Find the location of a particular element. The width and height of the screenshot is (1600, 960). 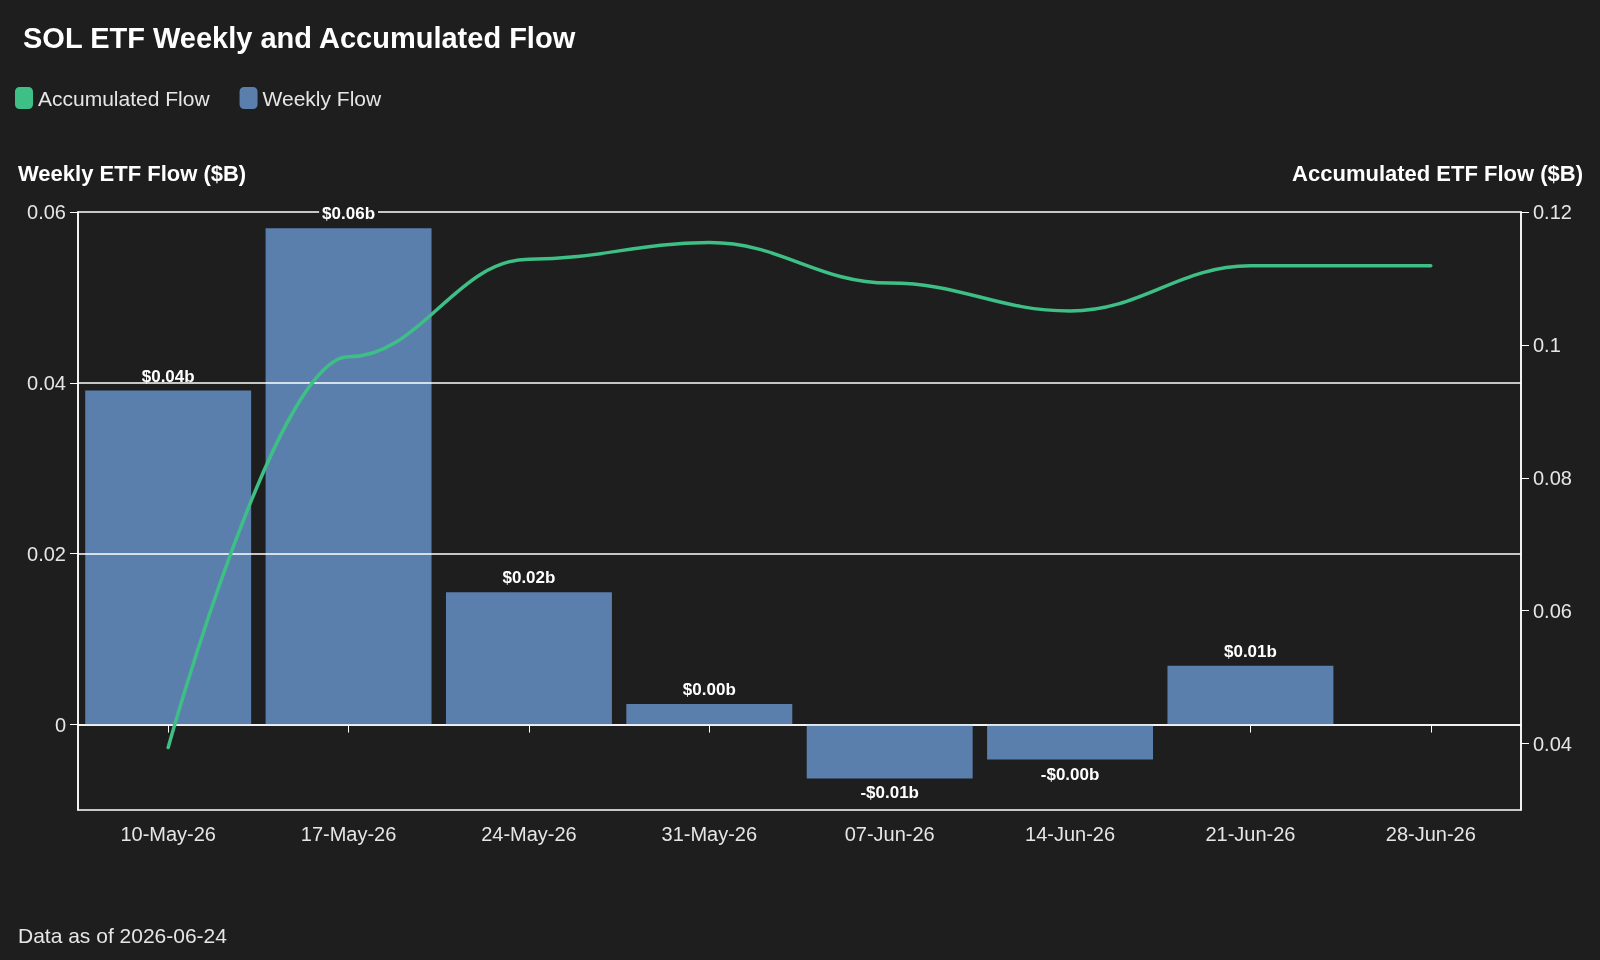

x-tick-label: 10-May-26 is located at coordinates (168, 834).